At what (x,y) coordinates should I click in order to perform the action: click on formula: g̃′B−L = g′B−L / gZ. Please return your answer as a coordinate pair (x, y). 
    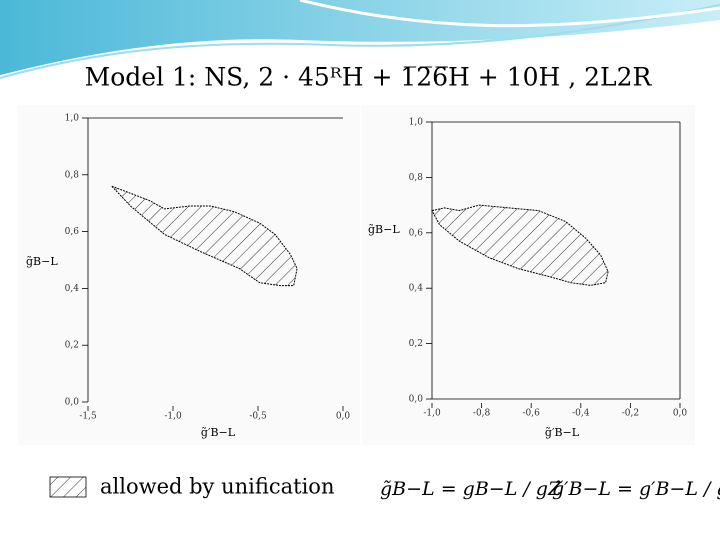
    Looking at the image, I should click on (636, 489).